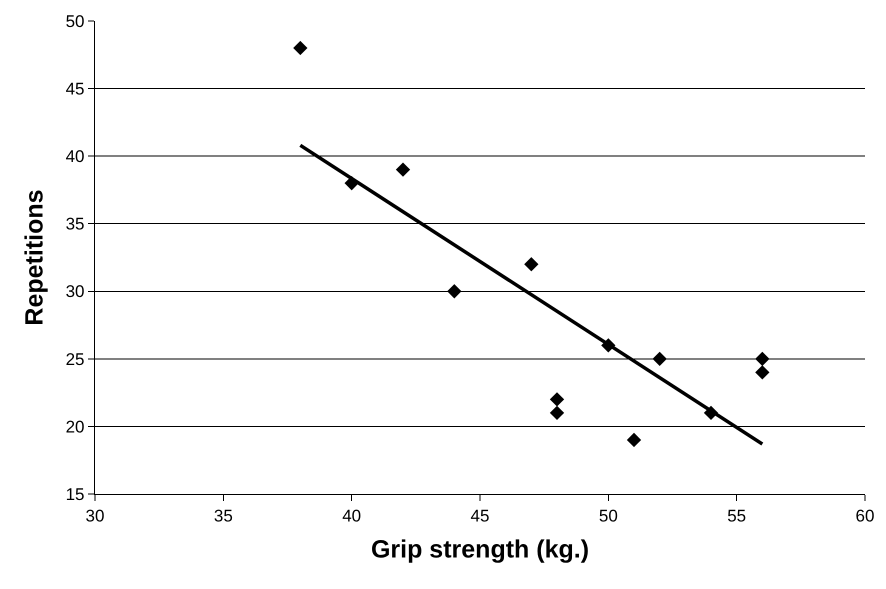 The width and height of the screenshot is (886, 589). Describe the element at coordinates (75, 426) in the screenshot. I see `y-tick-label: 20` at that location.